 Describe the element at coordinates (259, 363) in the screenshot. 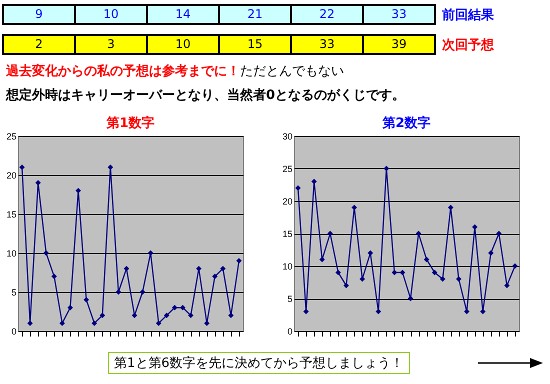

I see `text: 第1と第6数字を先に決めてから予想しましょう！` at that location.